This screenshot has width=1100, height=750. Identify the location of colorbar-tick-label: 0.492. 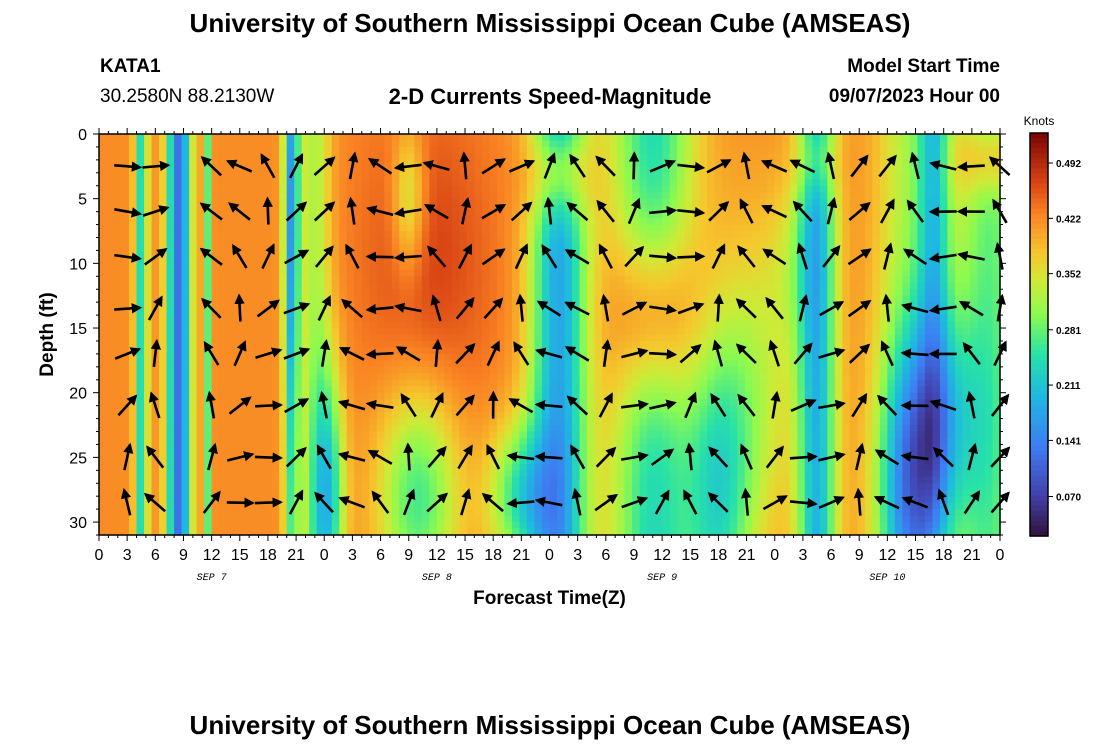
(1068, 164).